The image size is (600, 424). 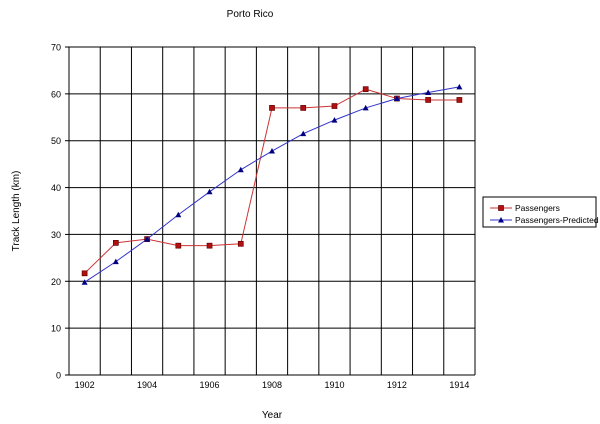 What do you see at coordinates (56, 282) in the screenshot?
I see `y-tick-label: 20` at bounding box center [56, 282].